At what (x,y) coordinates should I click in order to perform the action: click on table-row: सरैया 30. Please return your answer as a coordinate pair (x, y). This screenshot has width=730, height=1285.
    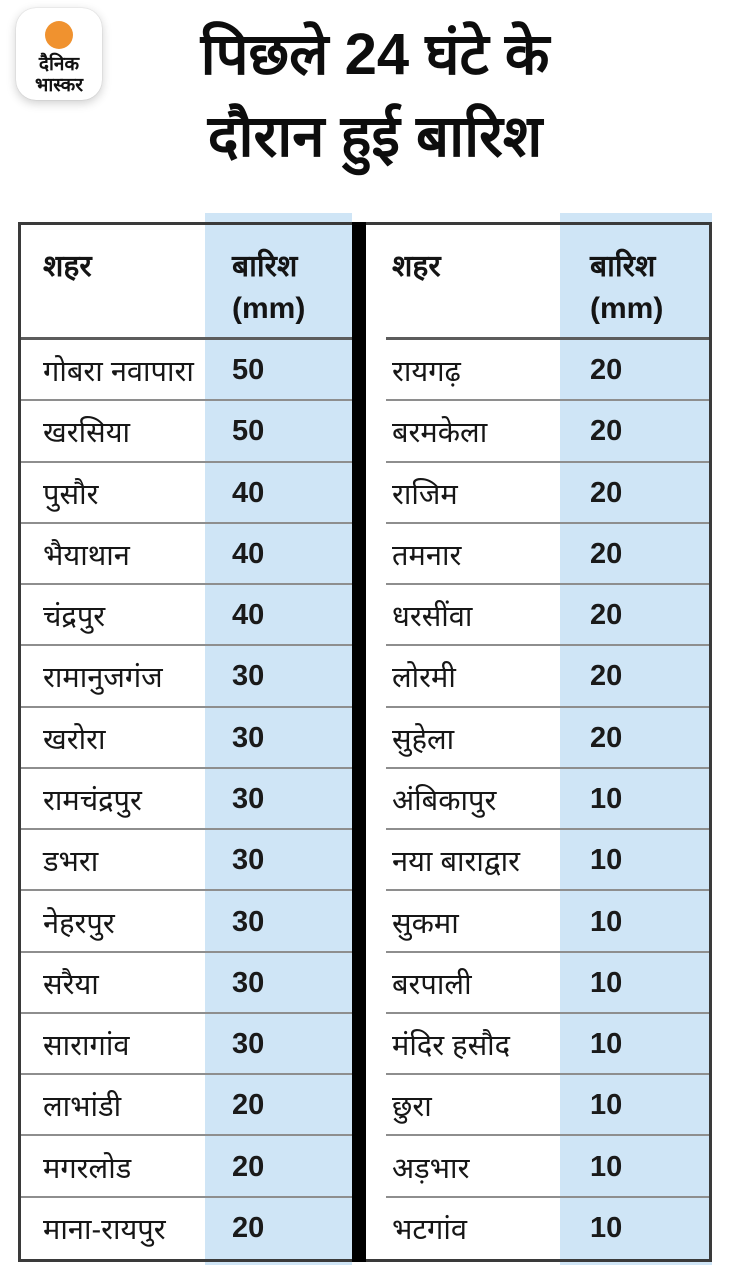
    Looking at the image, I should click on (186, 984).